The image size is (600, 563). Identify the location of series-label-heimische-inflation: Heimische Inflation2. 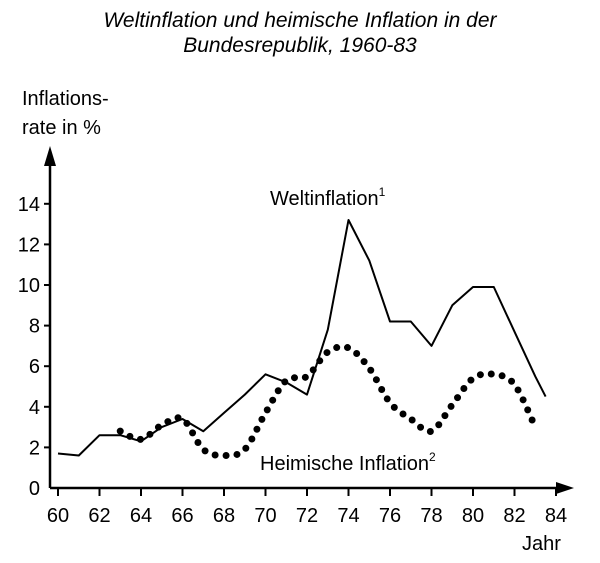
(348, 462).